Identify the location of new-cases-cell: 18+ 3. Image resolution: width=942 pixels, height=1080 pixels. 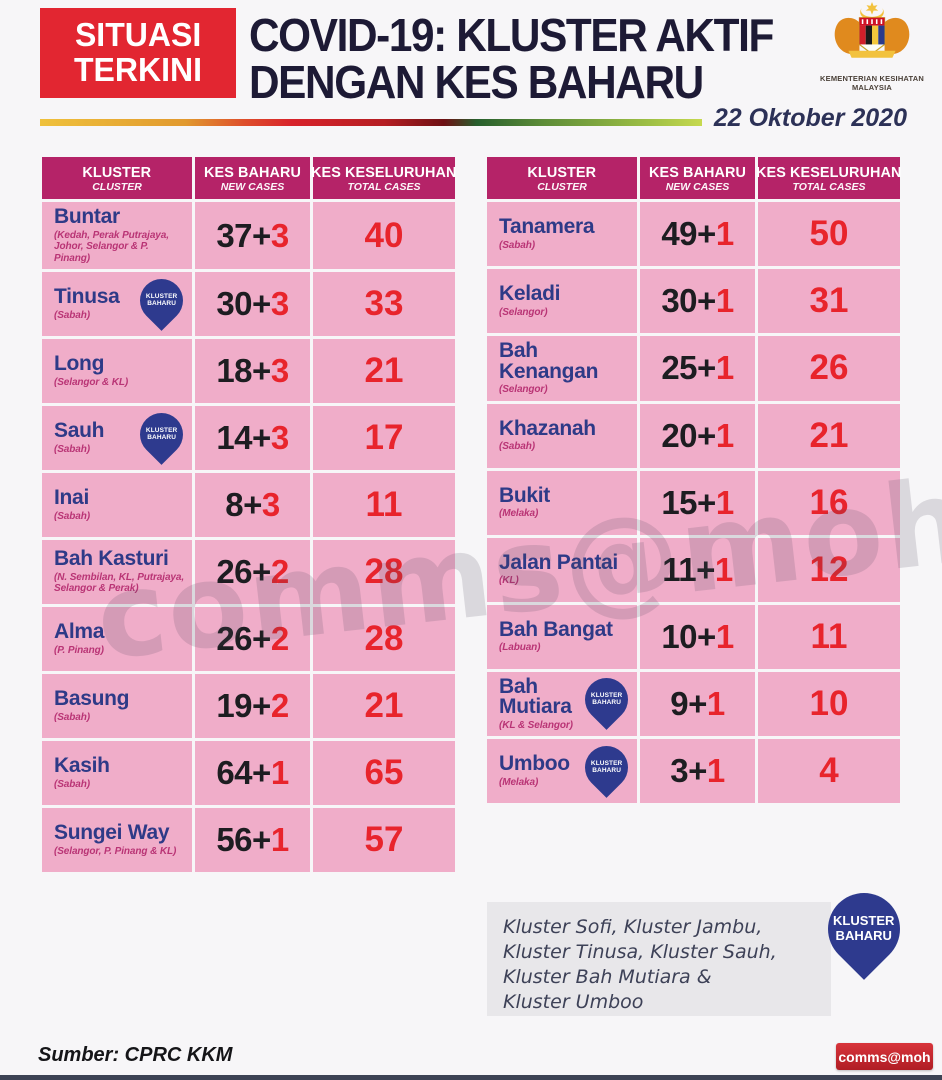
(252, 371).